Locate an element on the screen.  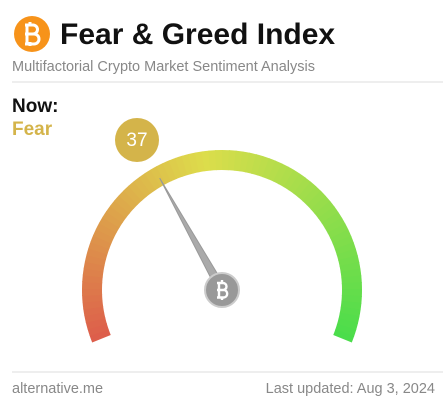
value-label: 37 is located at coordinates (136, 140).